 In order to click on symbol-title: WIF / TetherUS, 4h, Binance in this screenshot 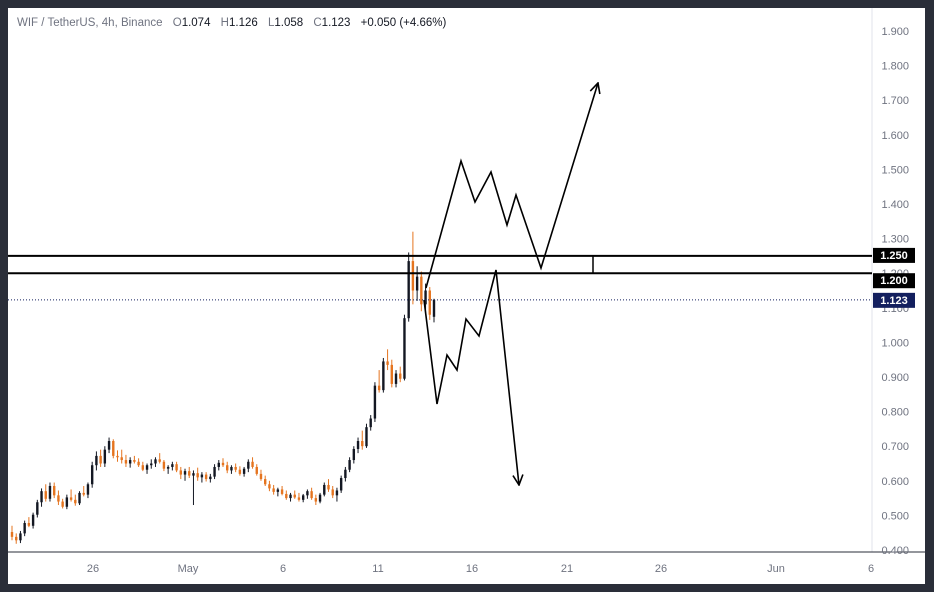, I will do `click(90, 23)`.